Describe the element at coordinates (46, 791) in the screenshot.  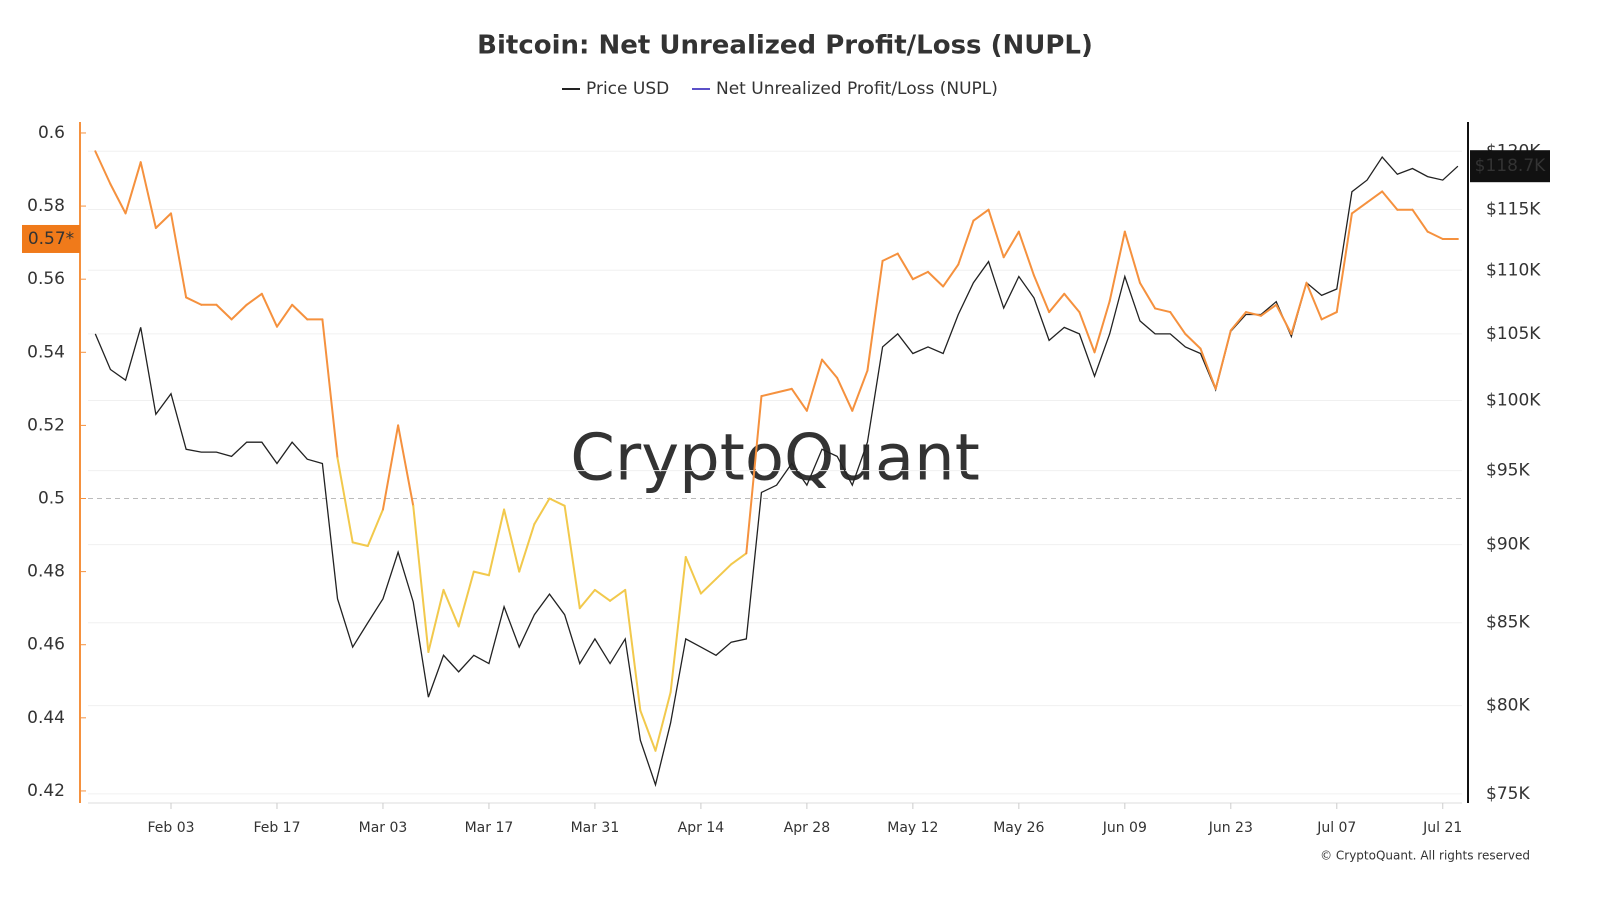
I see `y-tick-label: 0.42` at that location.